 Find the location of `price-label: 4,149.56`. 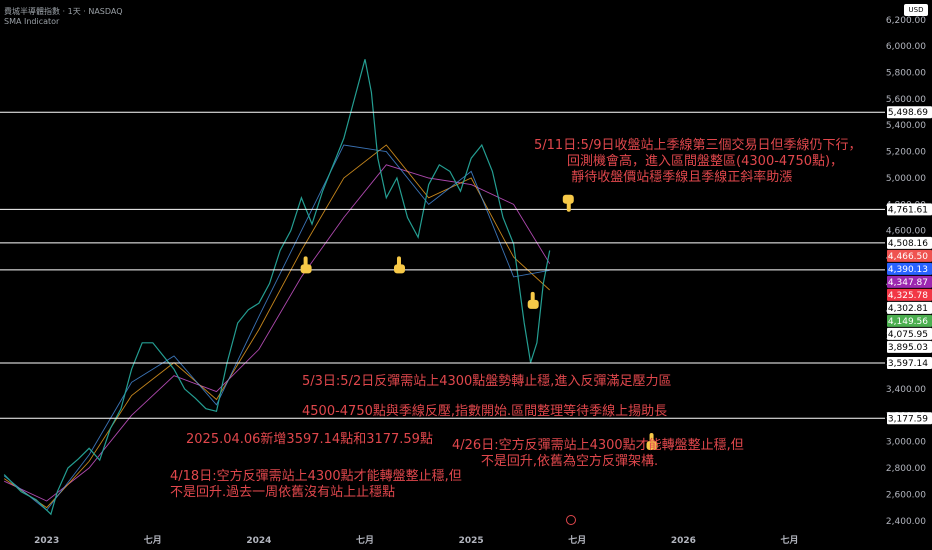

price-label: 4,149.56 is located at coordinates (908, 322).